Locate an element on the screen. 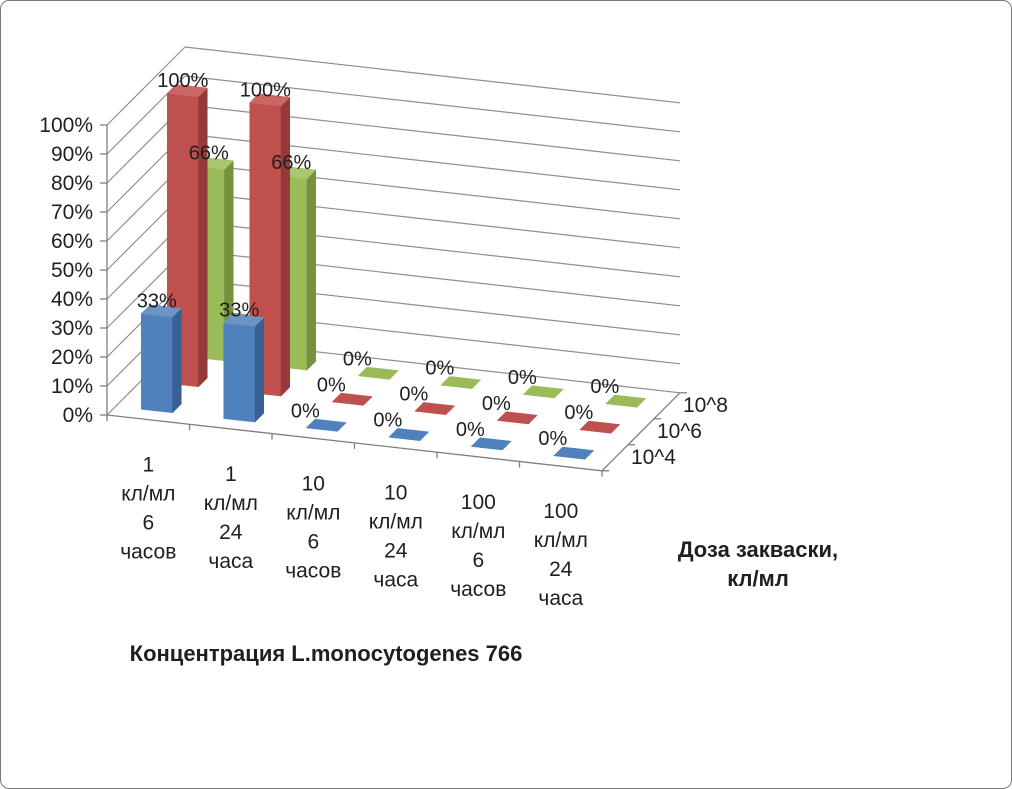  value-tick-label: 30% is located at coordinates (72, 328).